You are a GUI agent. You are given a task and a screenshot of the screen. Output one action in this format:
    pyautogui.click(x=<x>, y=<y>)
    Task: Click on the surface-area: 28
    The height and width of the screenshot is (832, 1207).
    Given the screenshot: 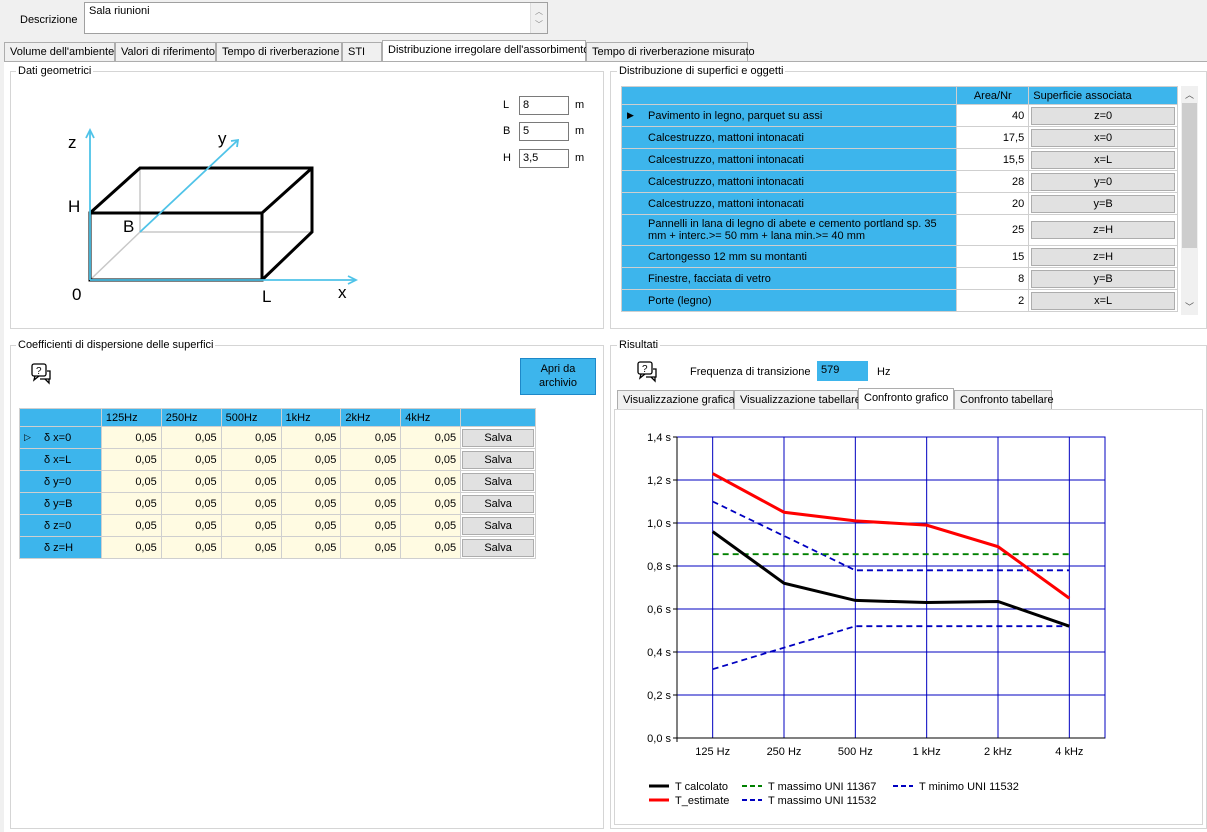 What is the action you would take?
    pyautogui.click(x=993, y=181)
    